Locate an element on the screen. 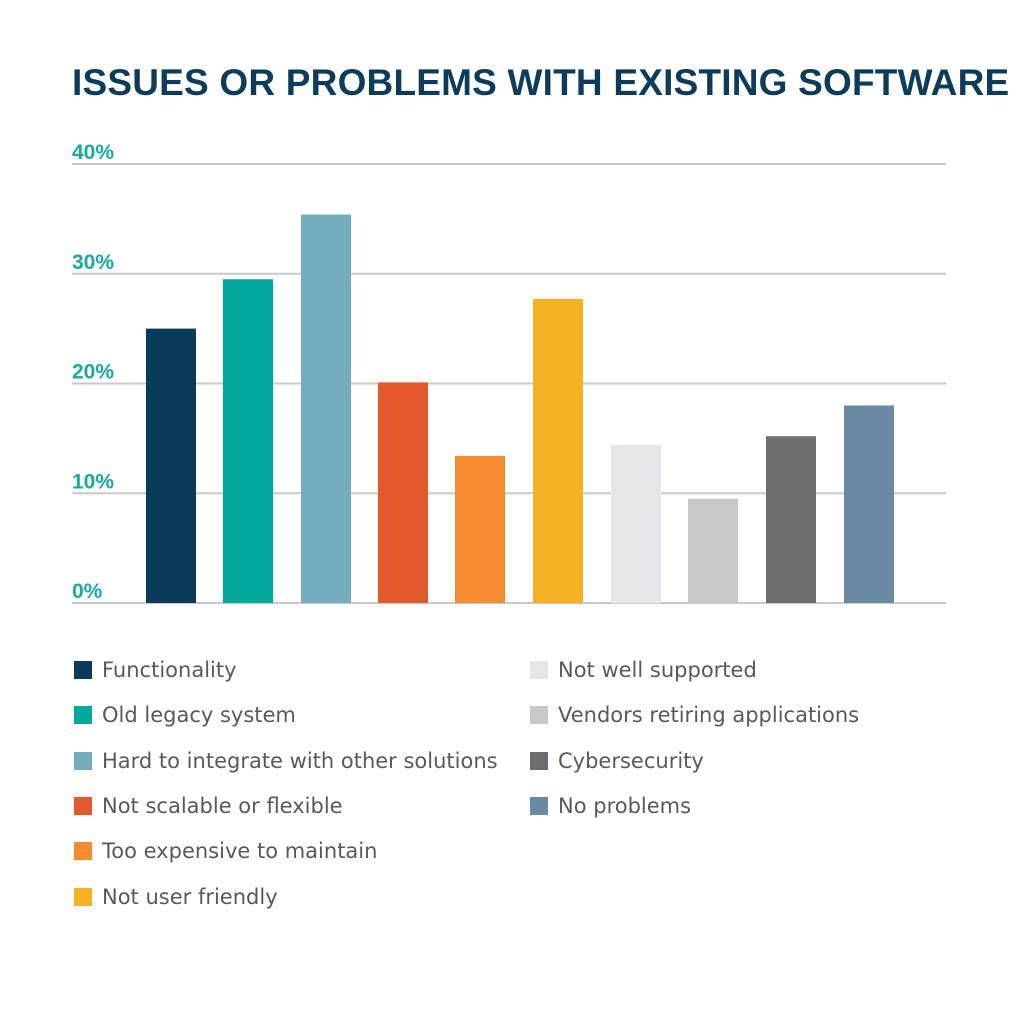  legend-item: Old legacy system is located at coordinates (185, 715).